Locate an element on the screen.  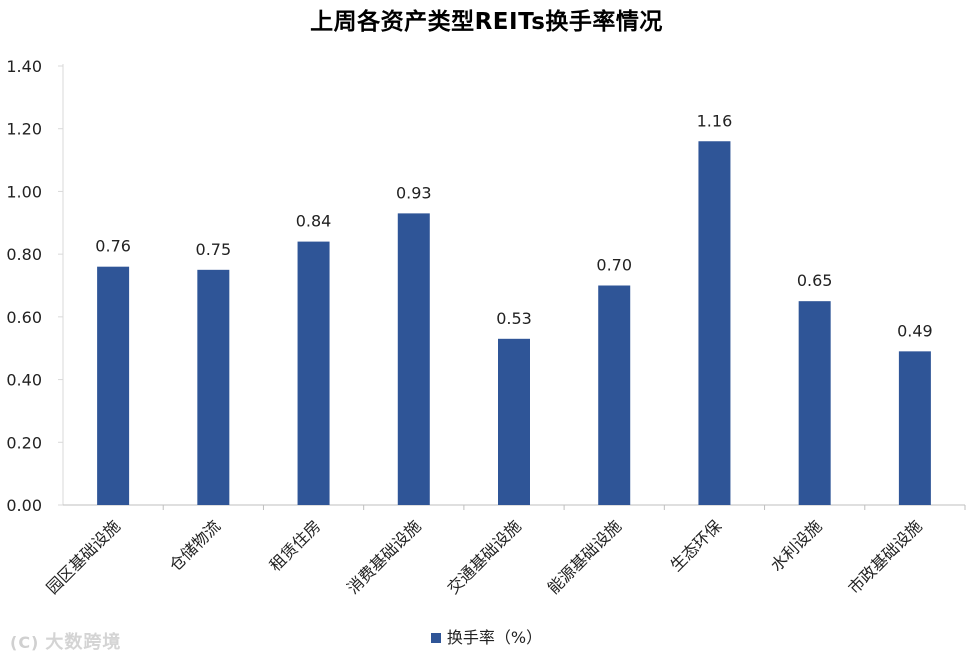
x-tick-label: 仓储物流 is located at coordinates (194, 545).